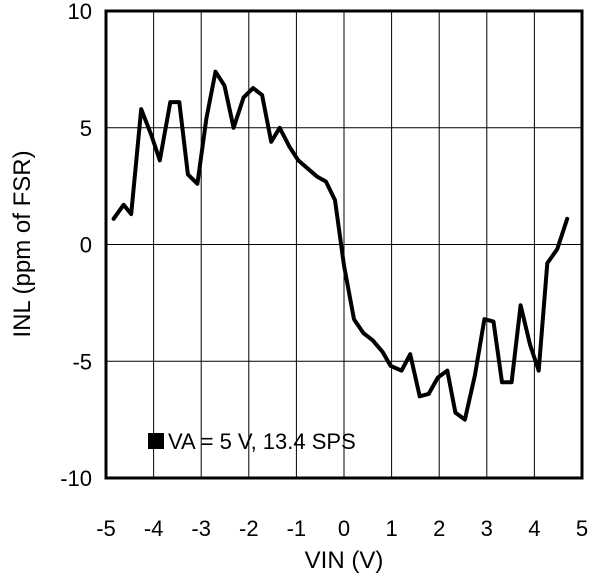 The height and width of the screenshot is (573, 592). What do you see at coordinates (534, 528) in the screenshot?
I see `x-tick-label: 4` at bounding box center [534, 528].